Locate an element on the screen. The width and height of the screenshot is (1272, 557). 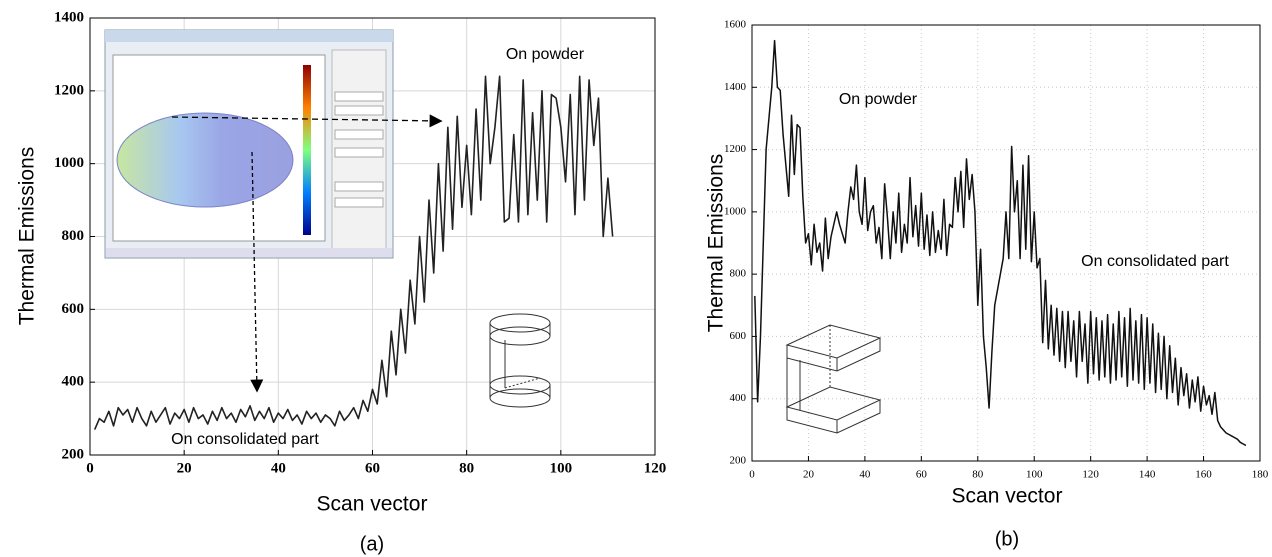
caption: (a) is located at coordinates (372, 544).